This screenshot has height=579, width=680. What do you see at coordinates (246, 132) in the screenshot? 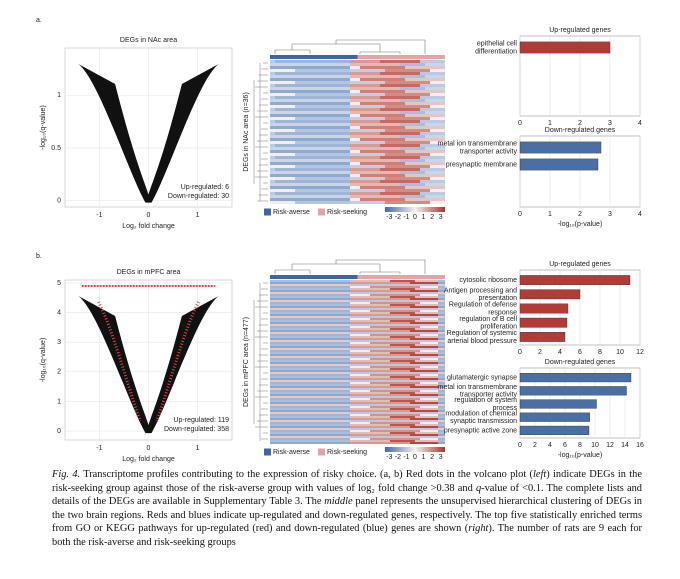
I see `heatmap-ylabel: DEGs in NAc area (n=36)` at bounding box center [246, 132].